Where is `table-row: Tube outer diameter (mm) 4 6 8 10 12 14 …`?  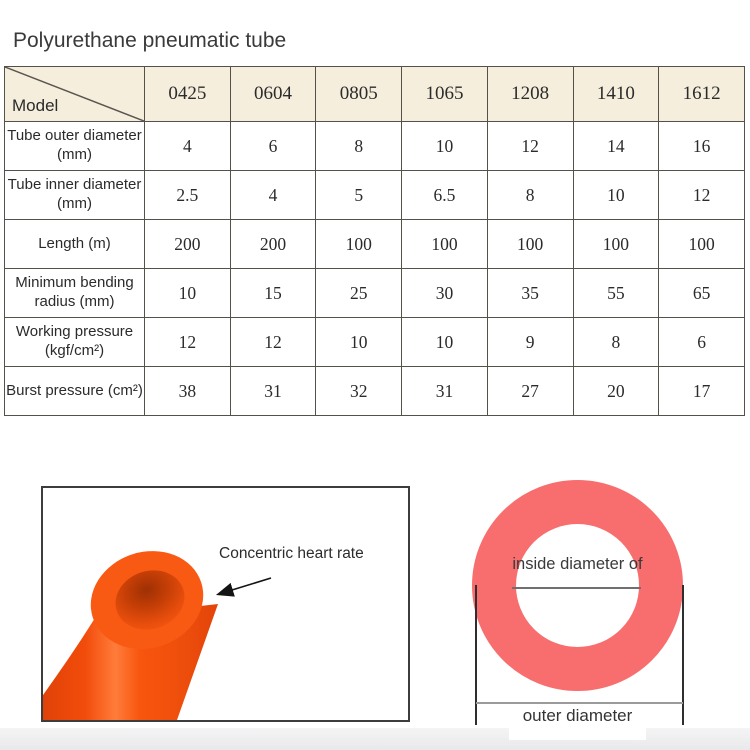 table-row: Tube outer diameter (mm) 4 6 8 10 12 14 … is located at coordinates (374, 146).